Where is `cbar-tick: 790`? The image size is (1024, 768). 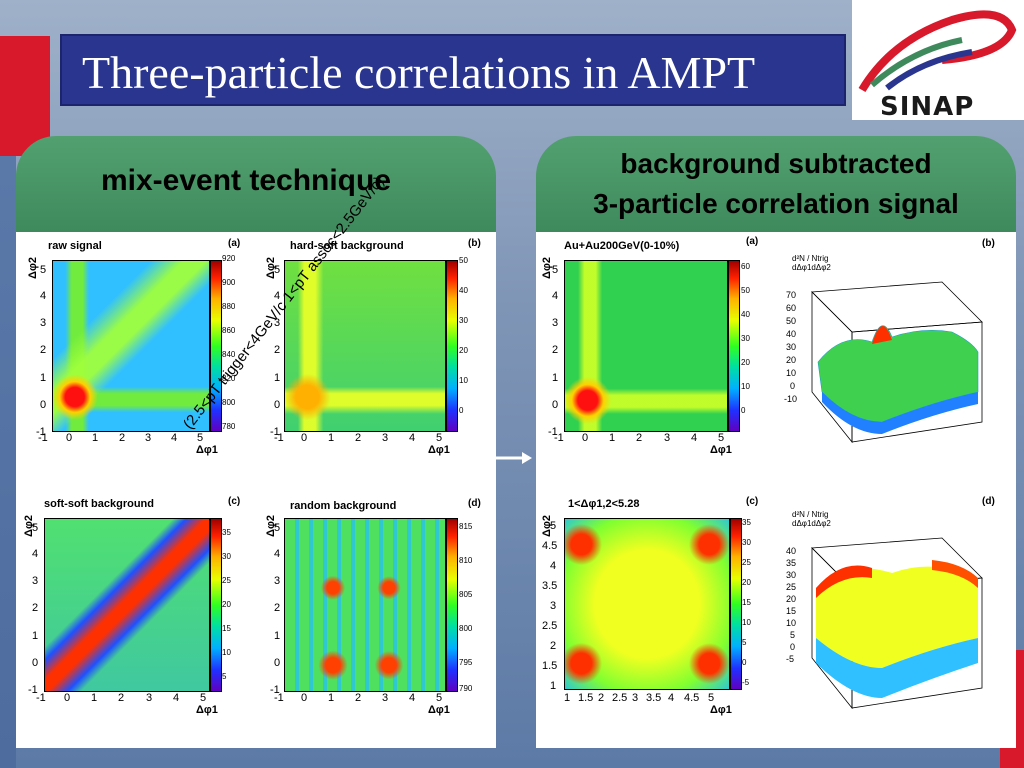
cbar-tick: 790 is located at coordinates (466, 688).